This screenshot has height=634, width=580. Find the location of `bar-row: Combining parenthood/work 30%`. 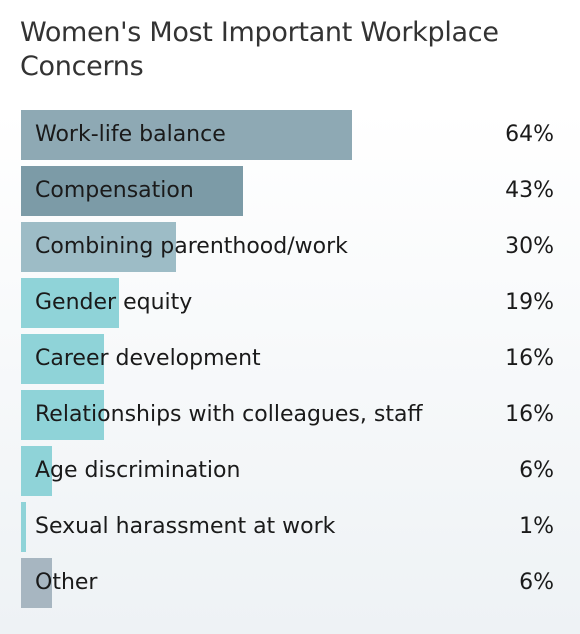

bar-row: Combining parenthood/work 30% is located at coordinates (290, 247).